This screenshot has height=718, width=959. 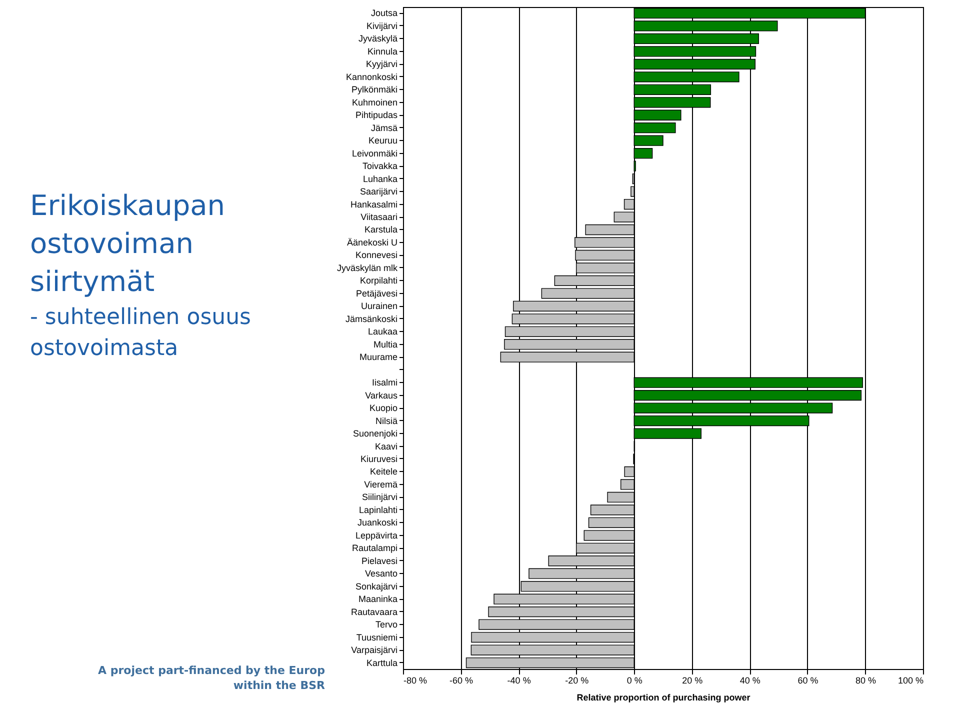 What do you see at coordinates (381, 484) in the screenshot?
I see `y-tick-label: Vieremä` at bounding box center [381, 484].